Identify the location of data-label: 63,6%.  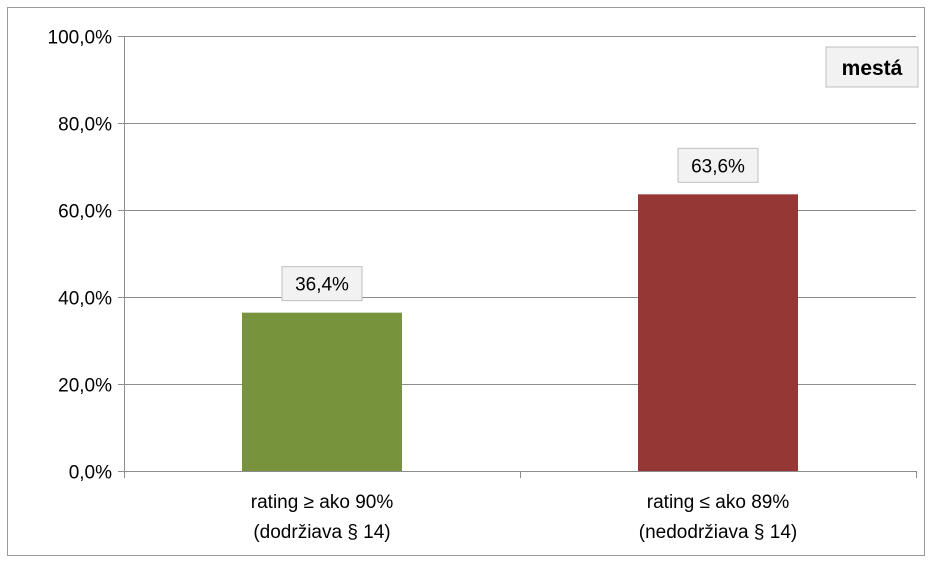
(718, 166).